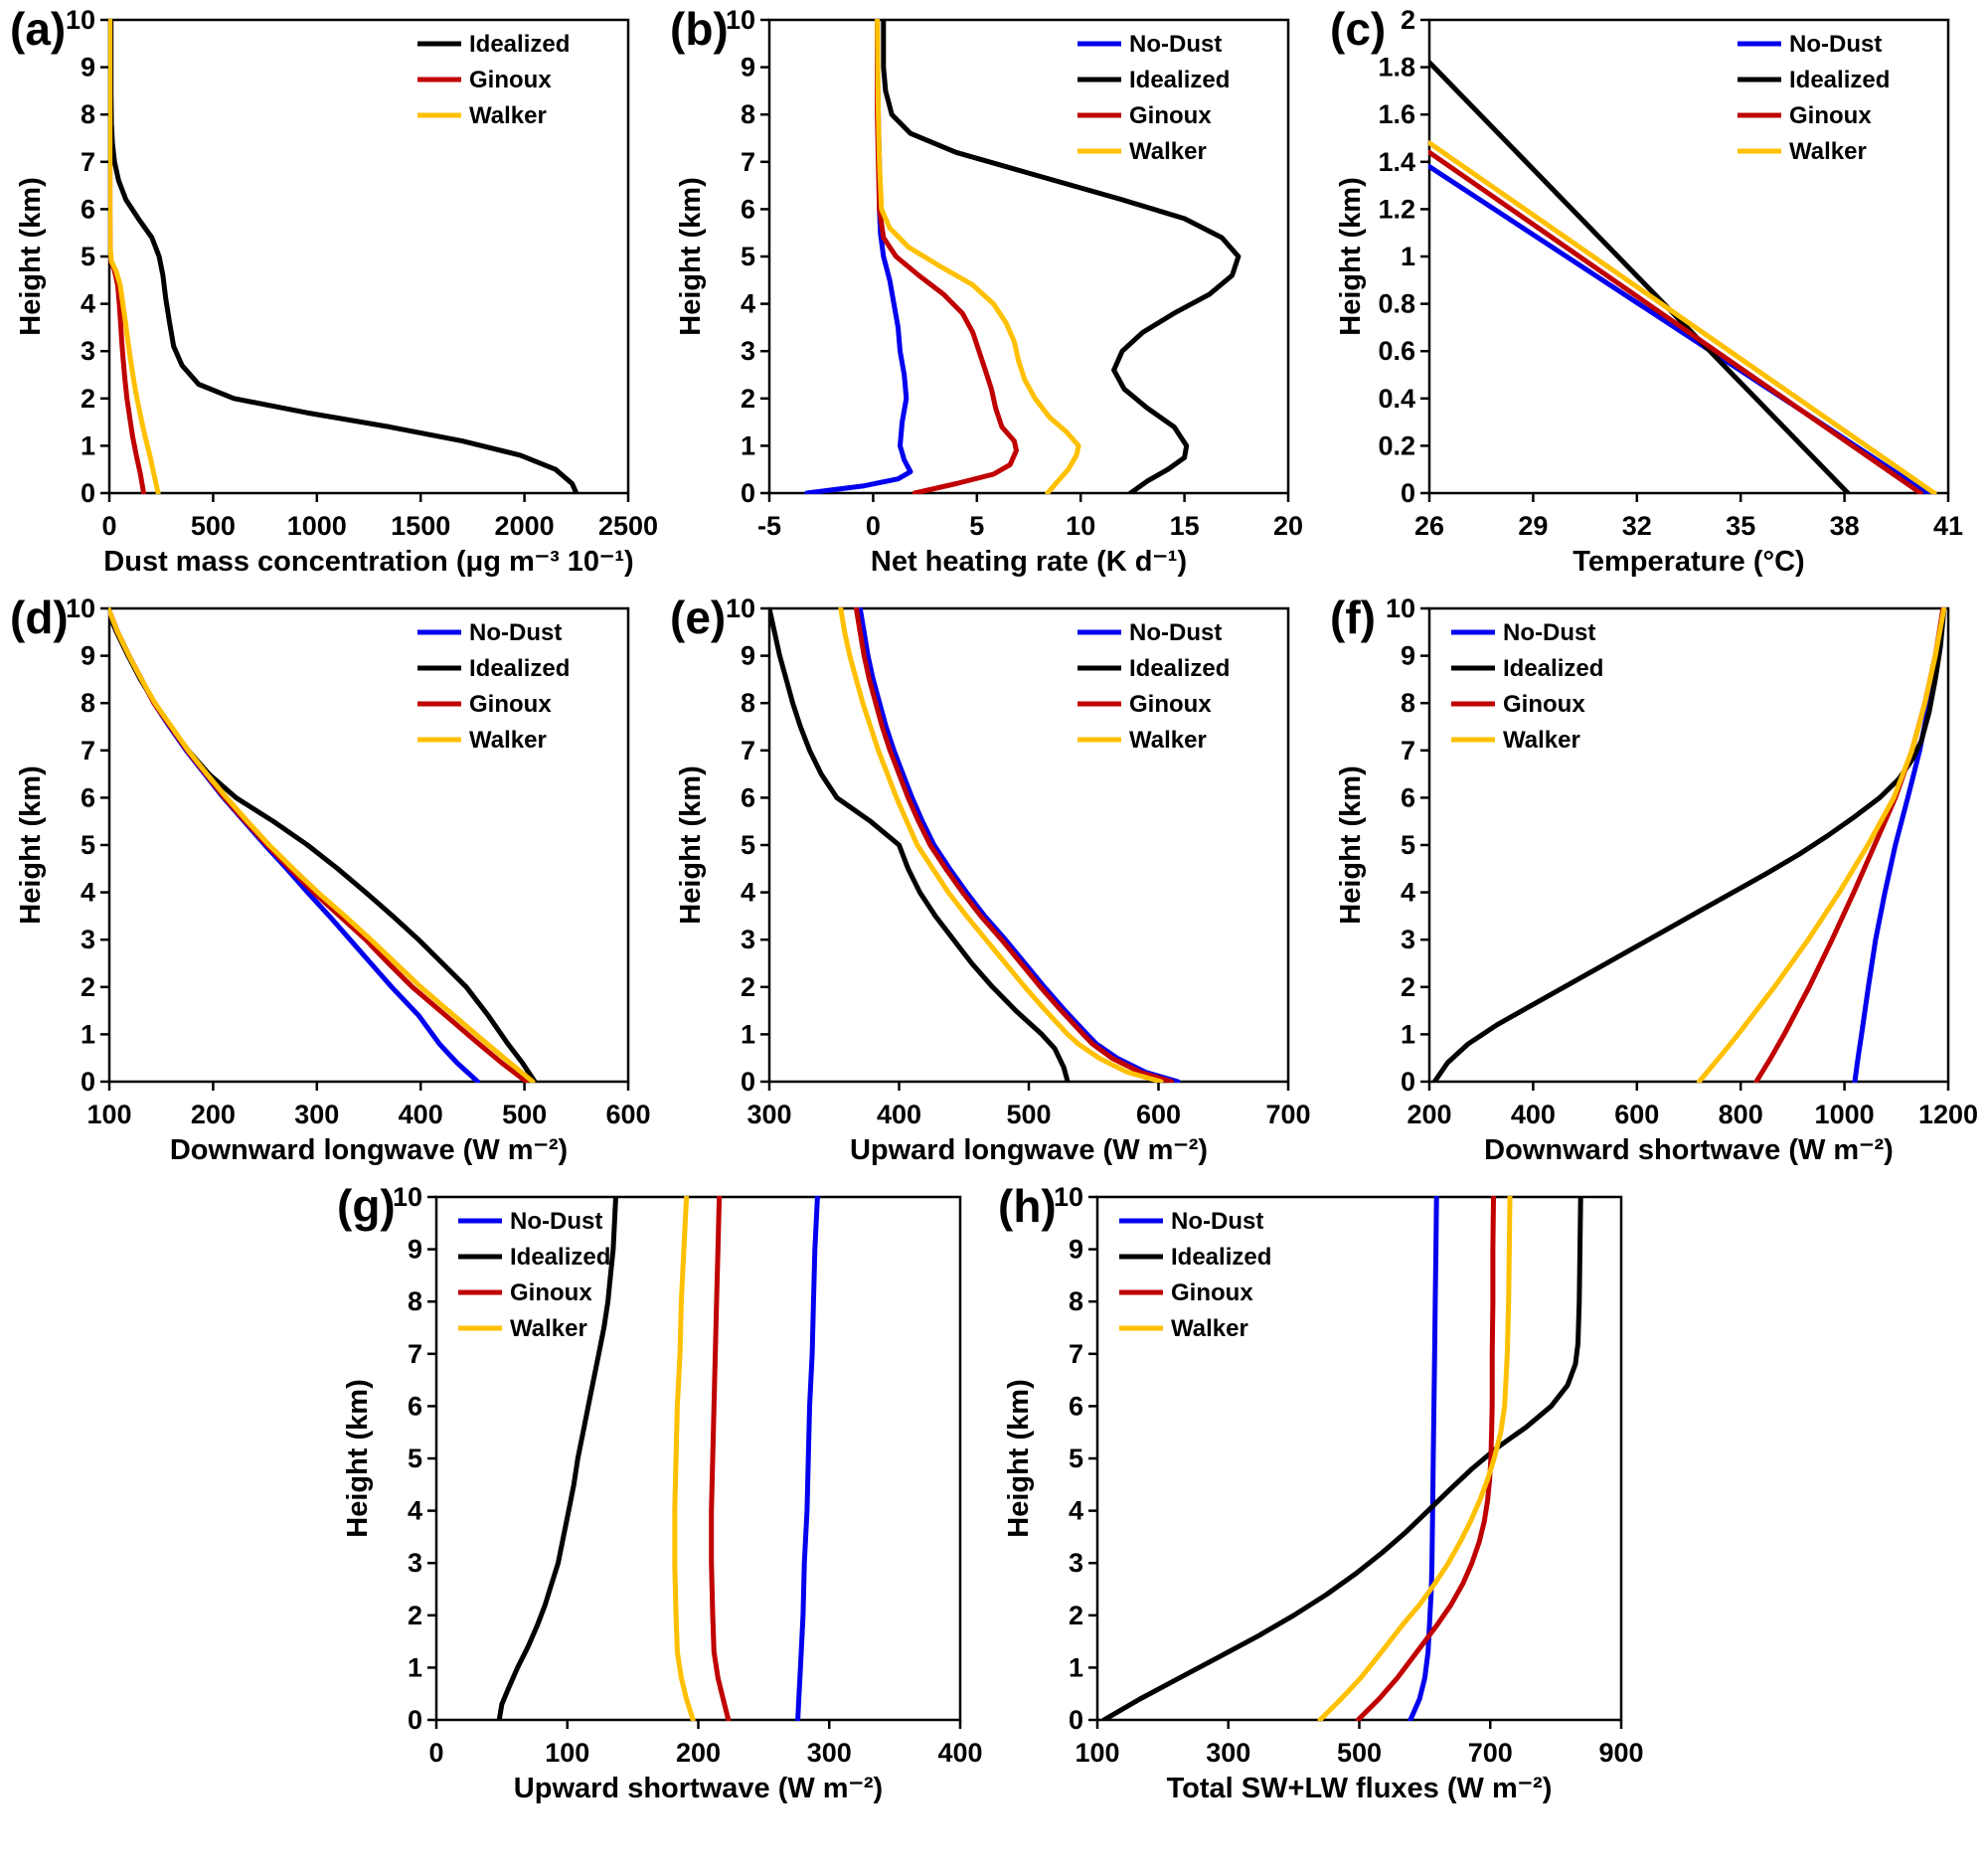  I want to click on x-tick-label: 300, so click(768, 1114).